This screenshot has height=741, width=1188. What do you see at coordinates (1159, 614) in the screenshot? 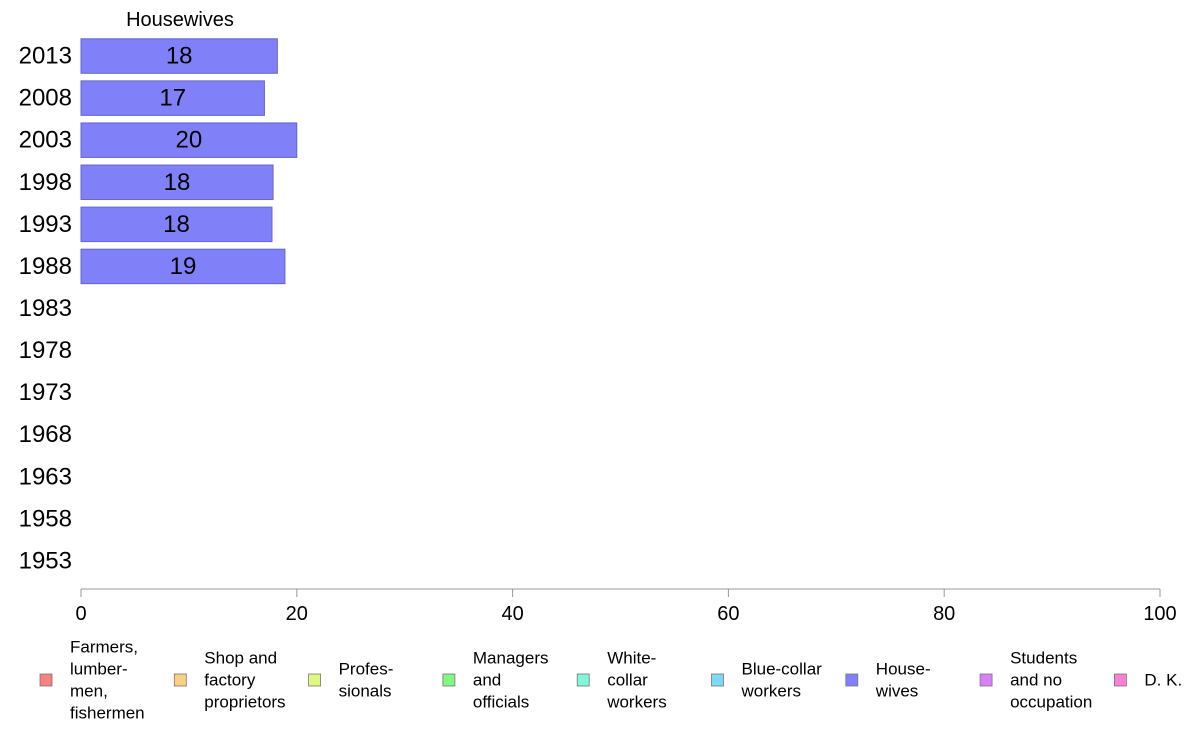
I see `x-tick-label: 100` at bounding box center [1159, 614].